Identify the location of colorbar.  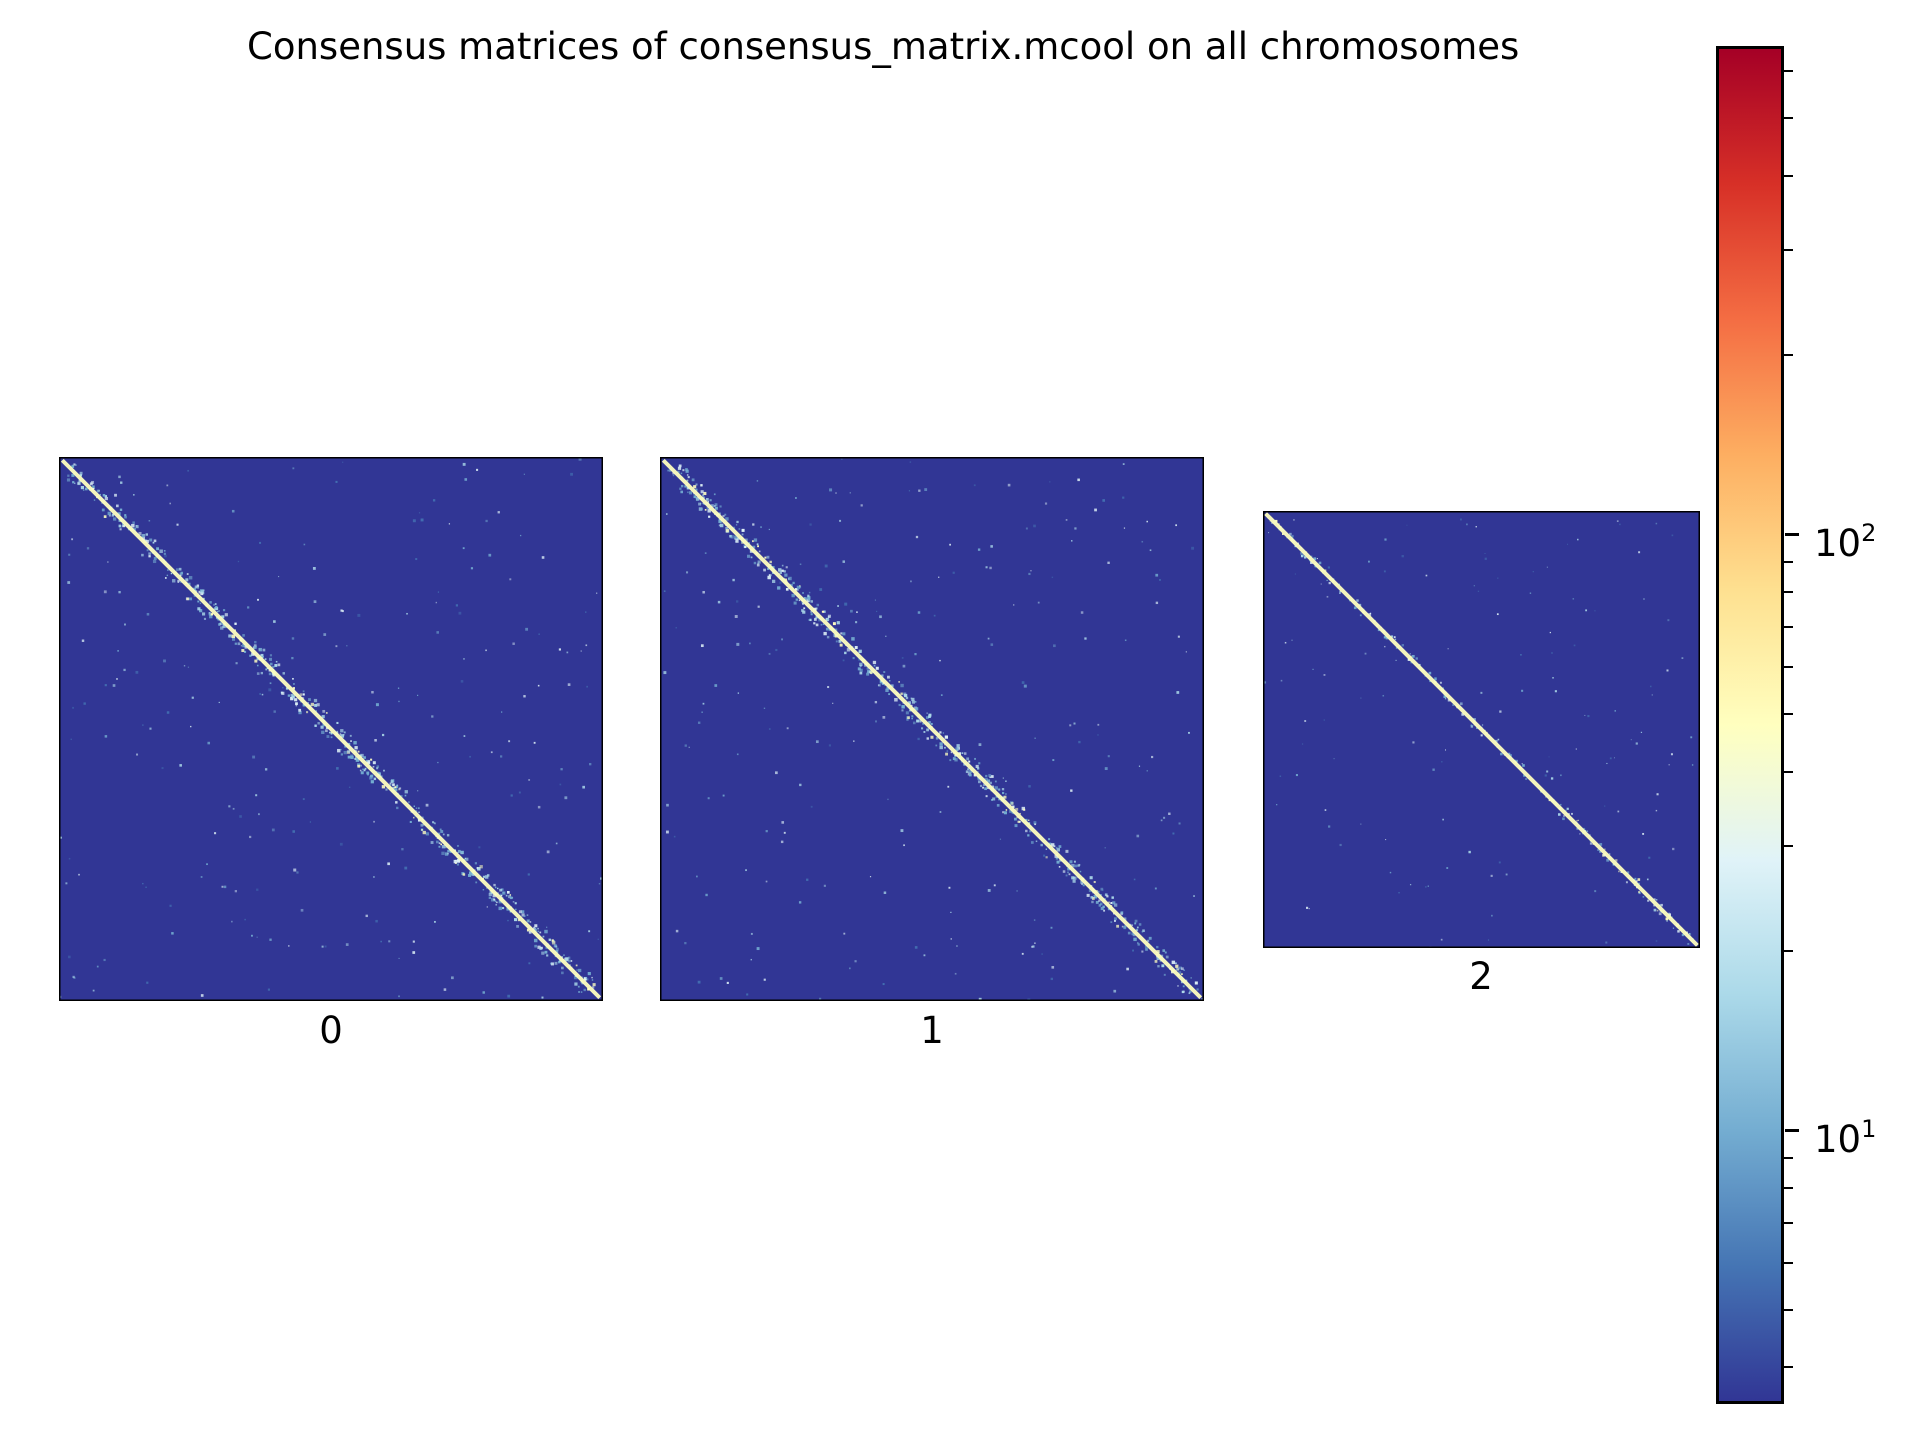
(1757, 725).